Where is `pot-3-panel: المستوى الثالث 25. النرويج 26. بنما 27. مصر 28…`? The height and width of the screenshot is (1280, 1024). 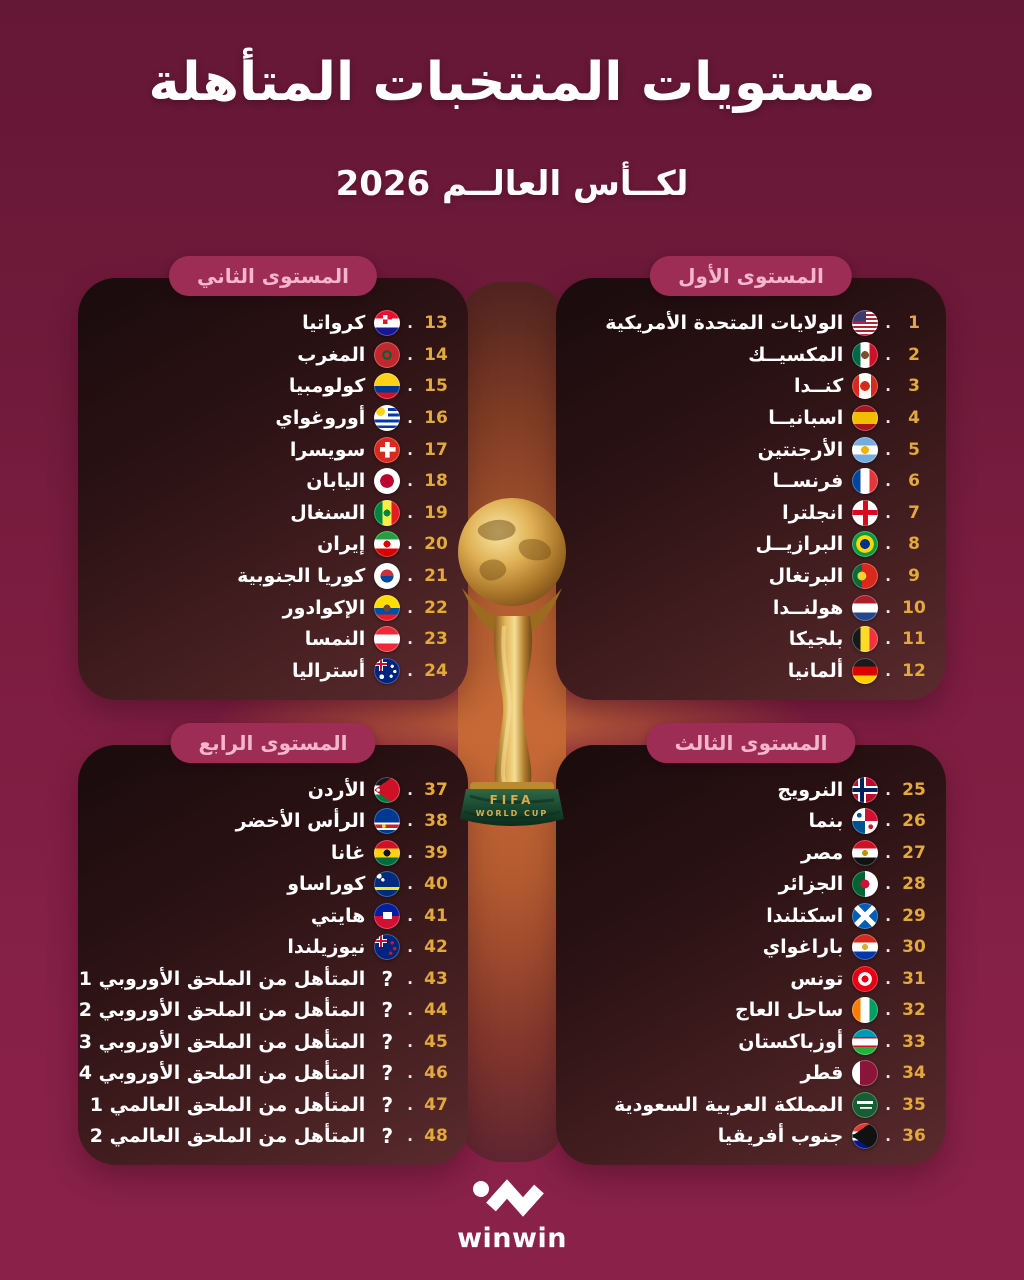
pot-3-panel: المستوى الثالث 25. النرويج 26. بنما 27. مصر 28… is located at coordinates (751, 944).